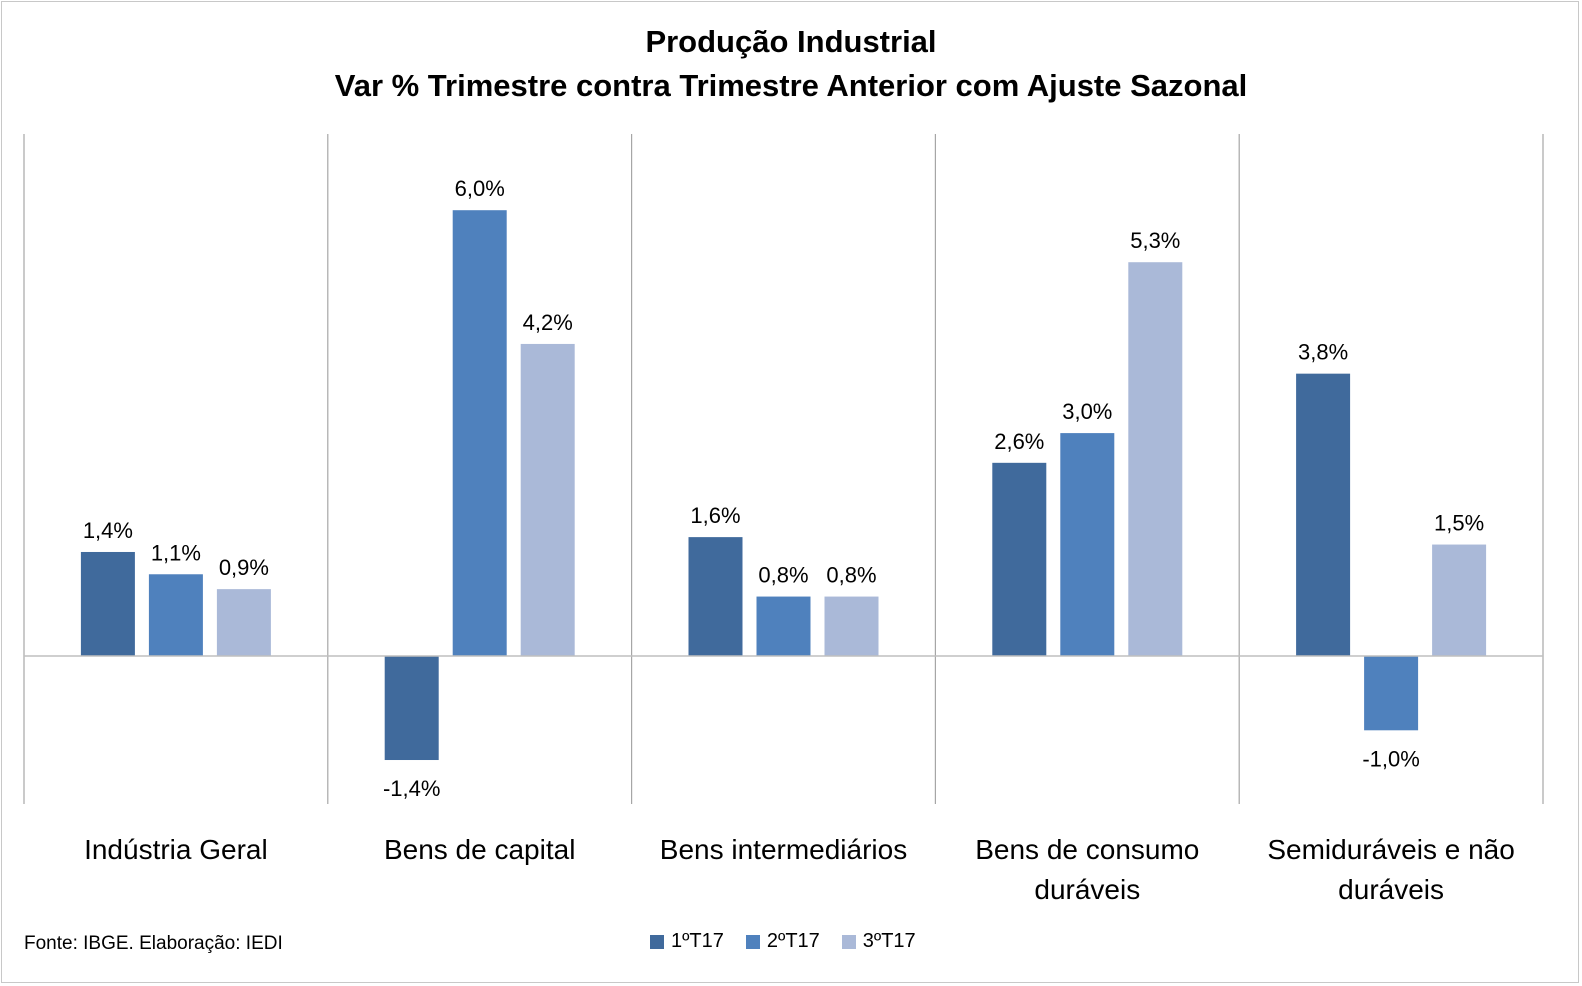 Image resolution: width=1582 pixels, height=986 pixels. I want to click on data-label: 1,4%, so click(108, 530).